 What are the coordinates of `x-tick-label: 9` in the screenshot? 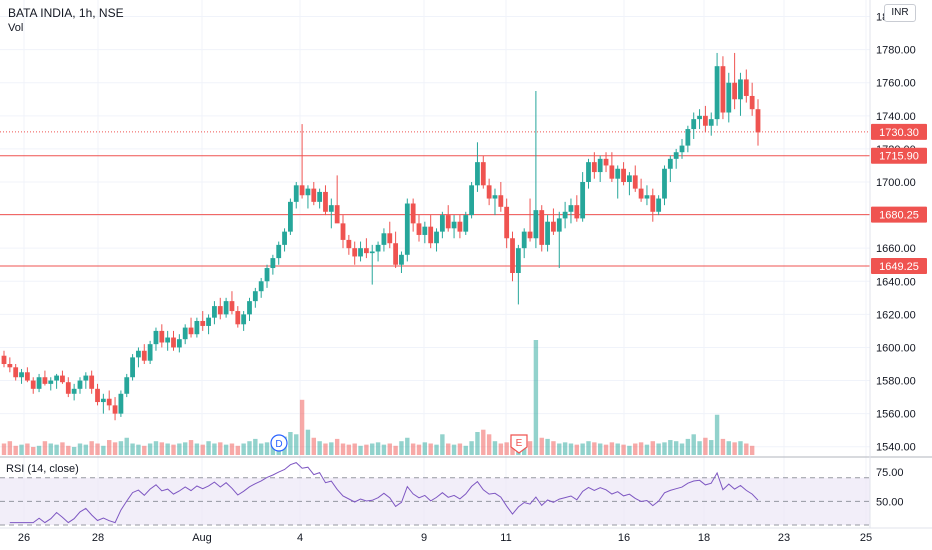 It's located at (424, 538).